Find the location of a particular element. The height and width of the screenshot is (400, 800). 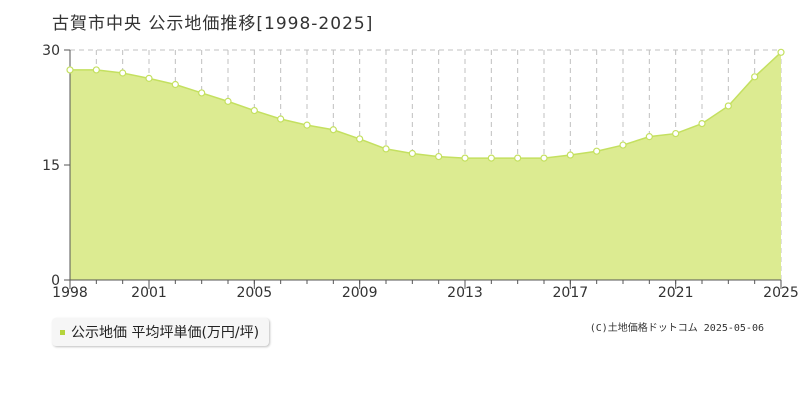

x-tick-label: 2025 is located at coordinates (781, 293).